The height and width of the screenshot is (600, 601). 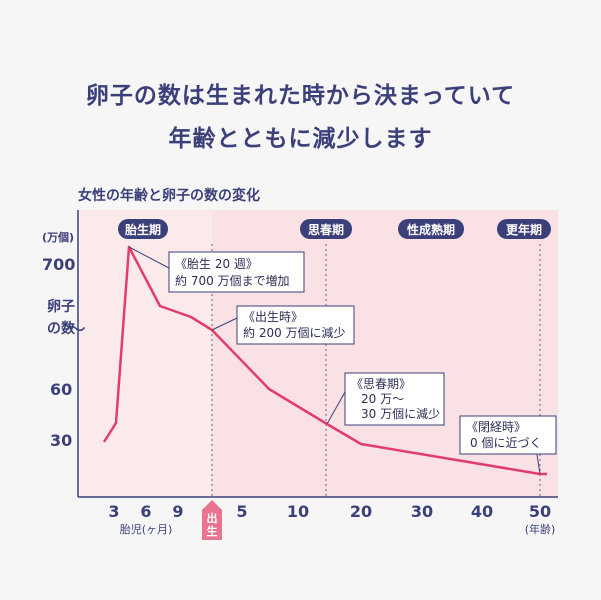 I want to click on annotation-line: 《閉経時》, so click(x=496, y=427).